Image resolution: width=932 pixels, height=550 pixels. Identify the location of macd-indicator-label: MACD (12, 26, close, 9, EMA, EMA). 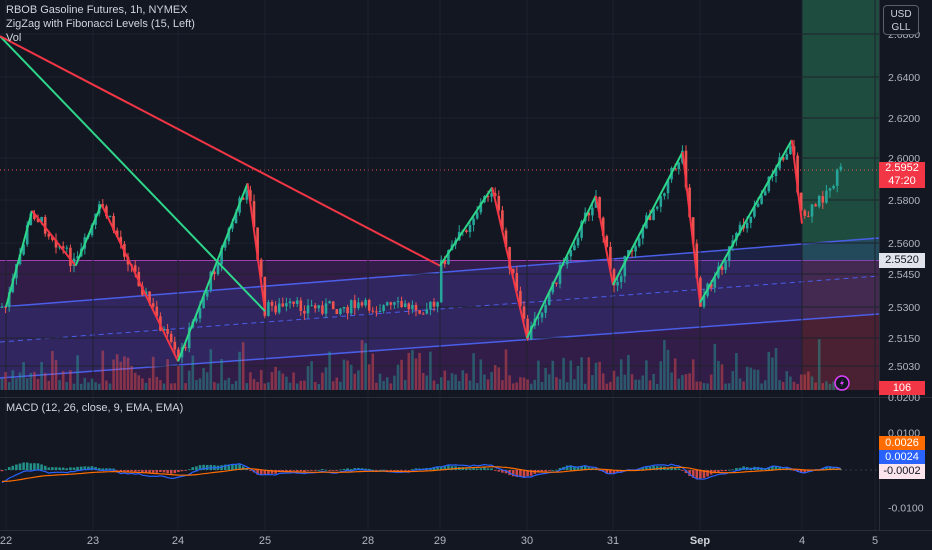
(95, 408).